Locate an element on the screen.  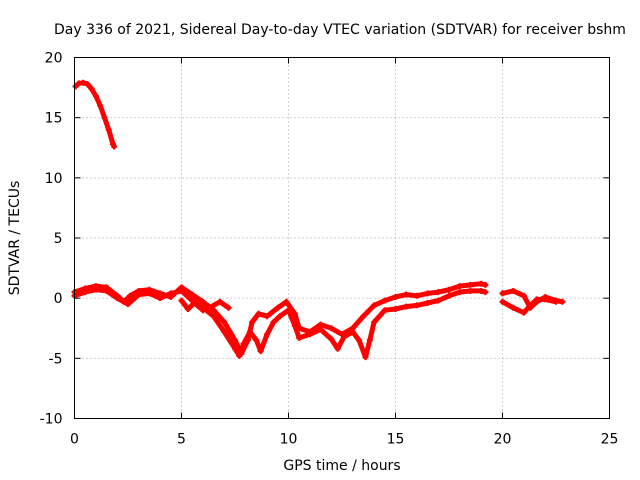
y-tick-label: 0 is located at coordinates (58, 299).